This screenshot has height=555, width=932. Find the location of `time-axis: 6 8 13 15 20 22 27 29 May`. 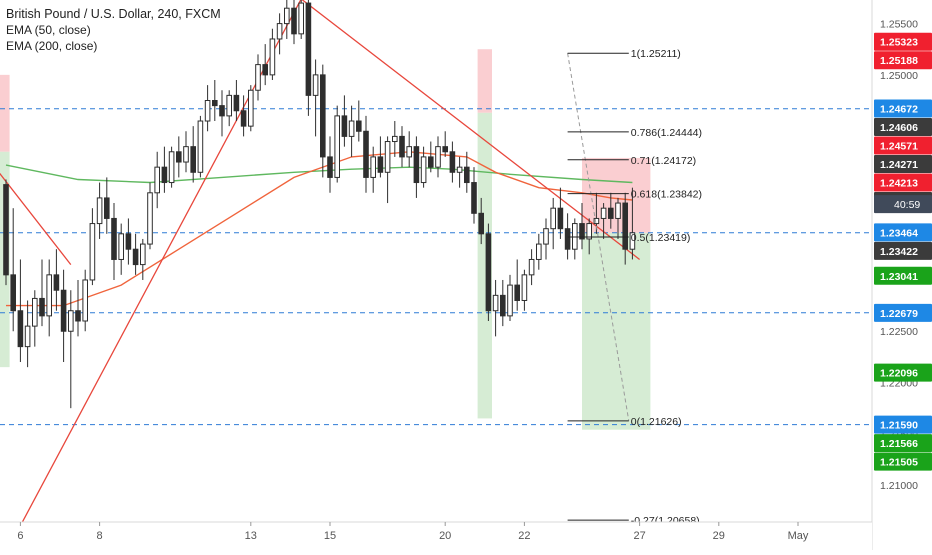

time-axis: 6 8 13 15 20 22 27 29 May is located at coordinates (436, 535).